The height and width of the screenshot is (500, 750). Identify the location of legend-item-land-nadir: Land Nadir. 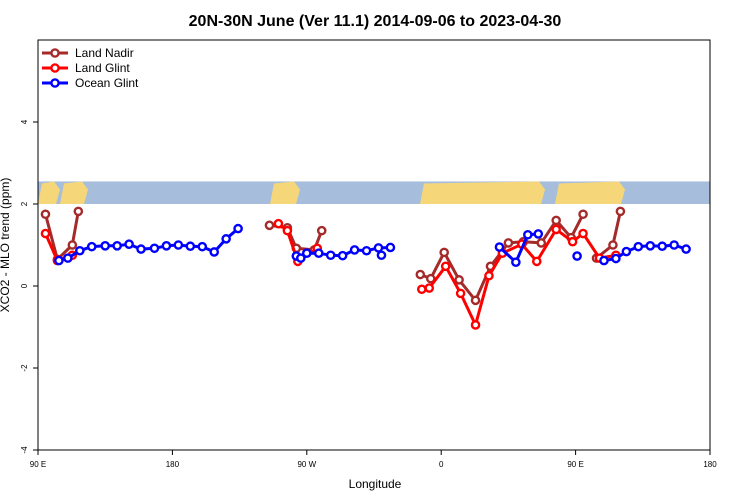
(88, 53).